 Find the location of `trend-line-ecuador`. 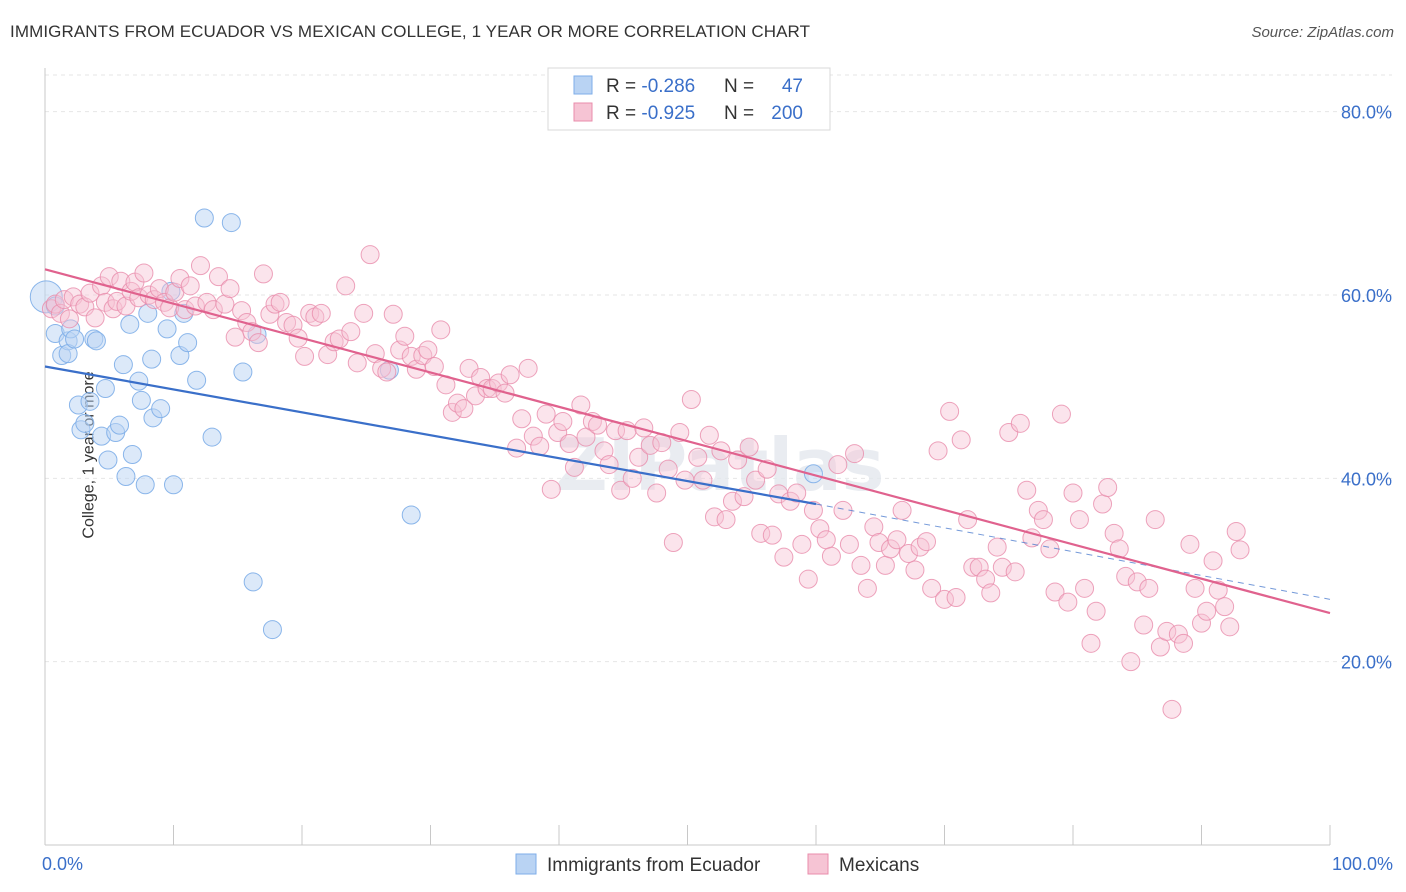

trend-line-ecuador is located at coordinates (430, 435).